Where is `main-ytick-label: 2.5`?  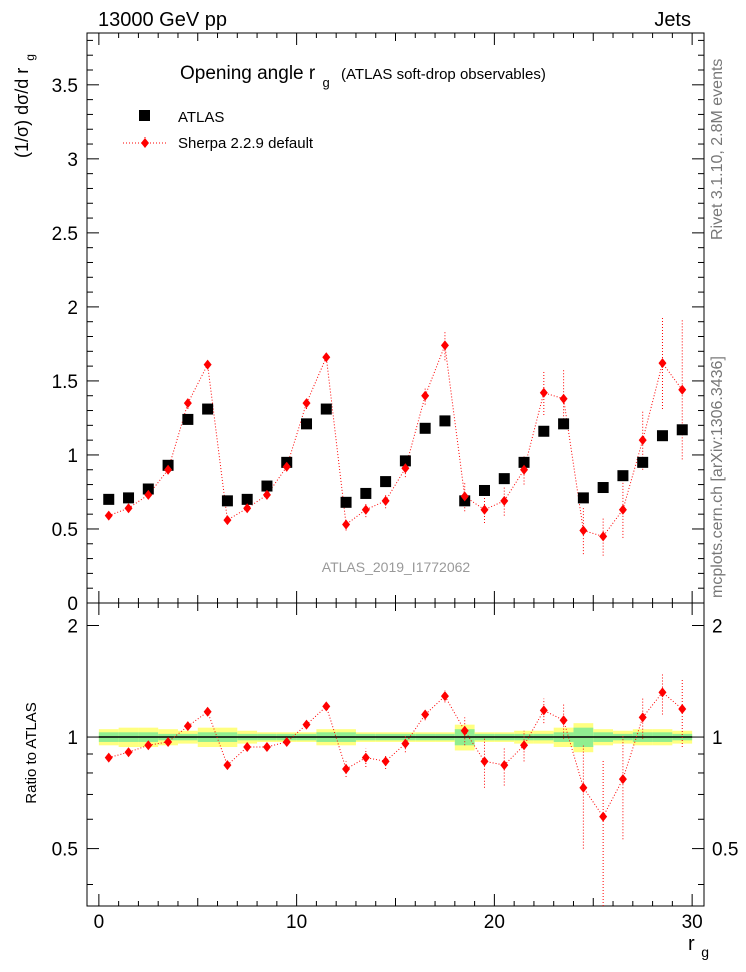
main-ytick-label: 2.5 is located at coordinates (65, 234).